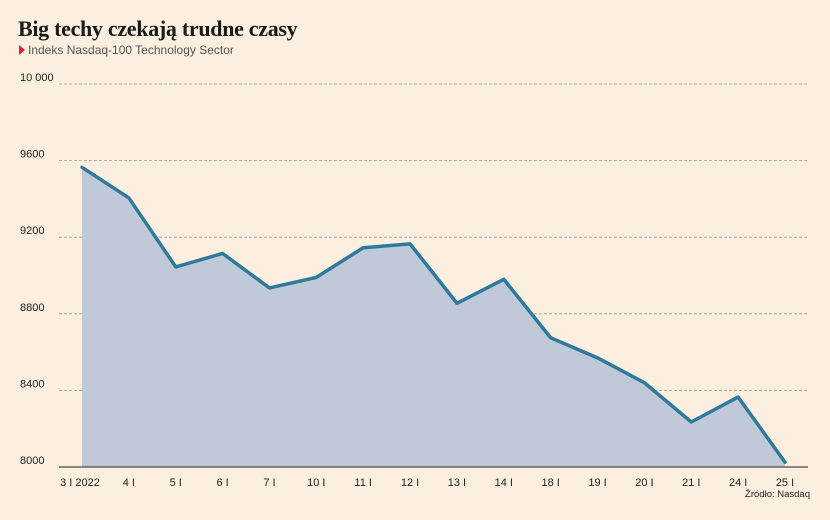  I want to click on x-tick-label: 3 I 2022, so click(80, 483).